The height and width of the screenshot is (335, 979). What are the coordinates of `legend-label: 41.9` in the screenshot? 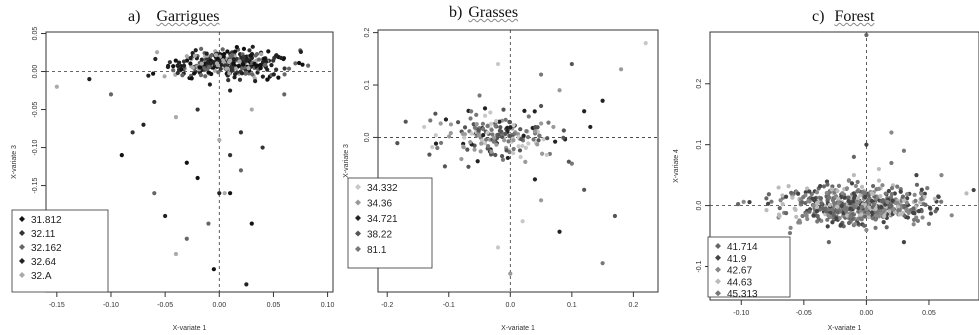 It's located at (737, 259).